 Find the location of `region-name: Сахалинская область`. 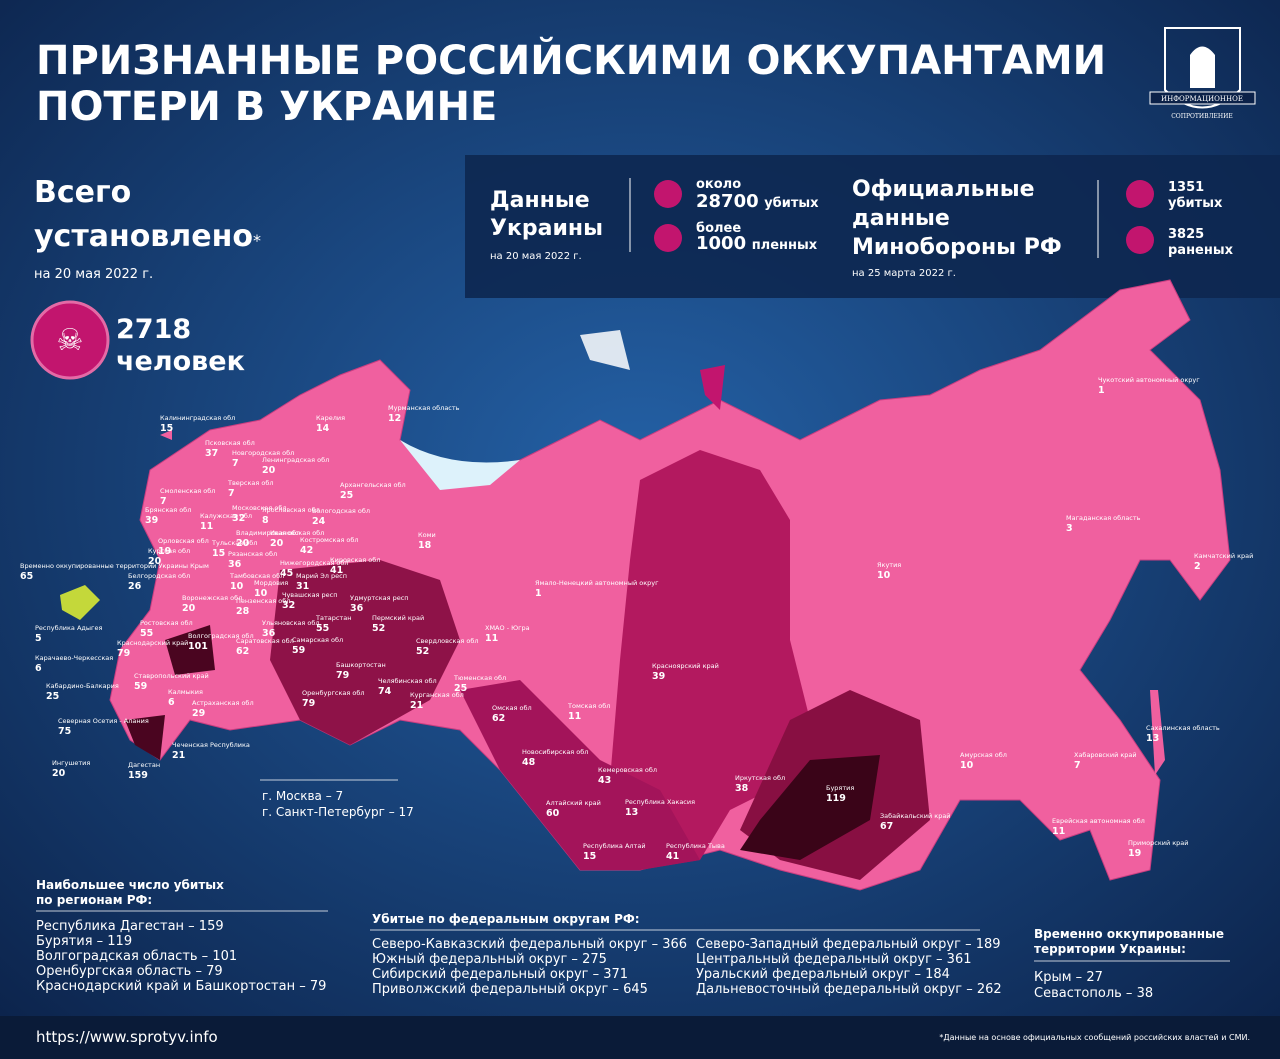

region-name: Сахалинская область is located at coordinates (1183, 728).